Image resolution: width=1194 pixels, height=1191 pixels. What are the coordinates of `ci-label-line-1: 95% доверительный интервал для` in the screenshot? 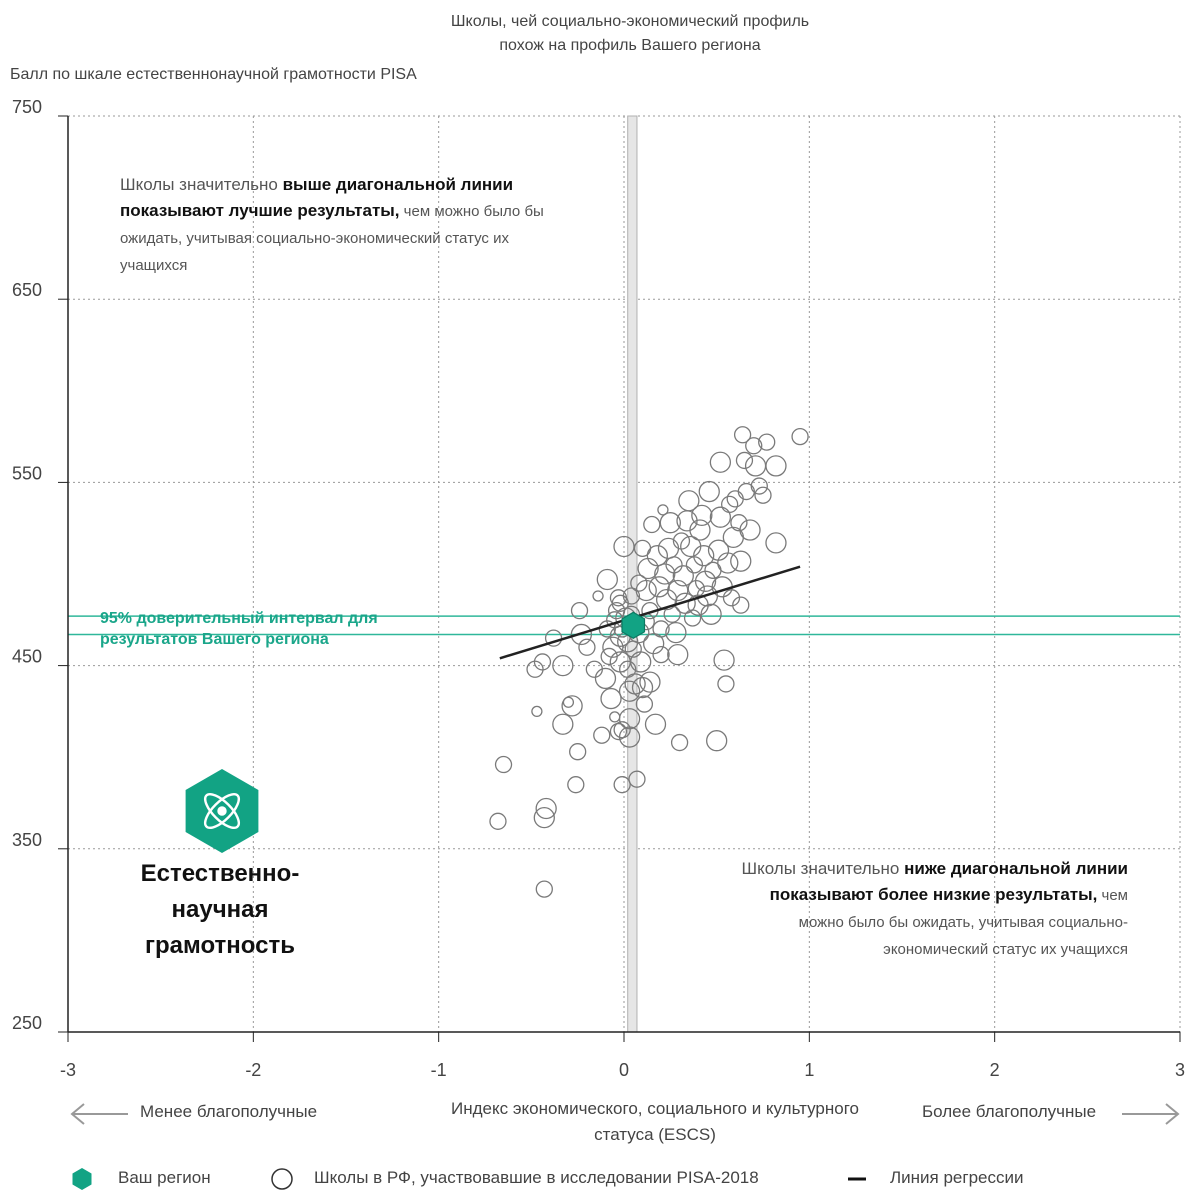 It's located at (239, 618).